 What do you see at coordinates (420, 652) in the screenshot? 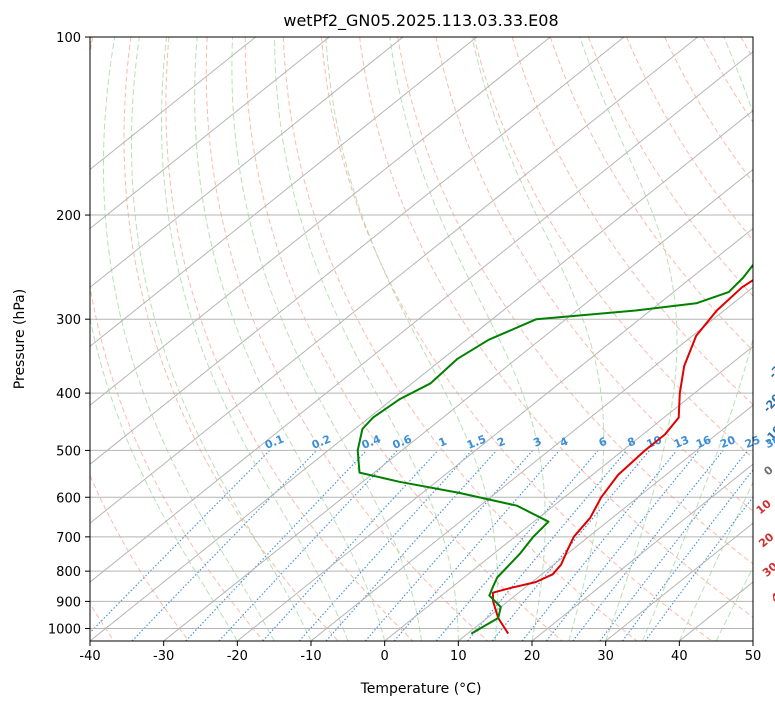
I see `x-axis: -40 -30 -20 -10 0 10 20 30 40 50` at bounding box center [420, 652].